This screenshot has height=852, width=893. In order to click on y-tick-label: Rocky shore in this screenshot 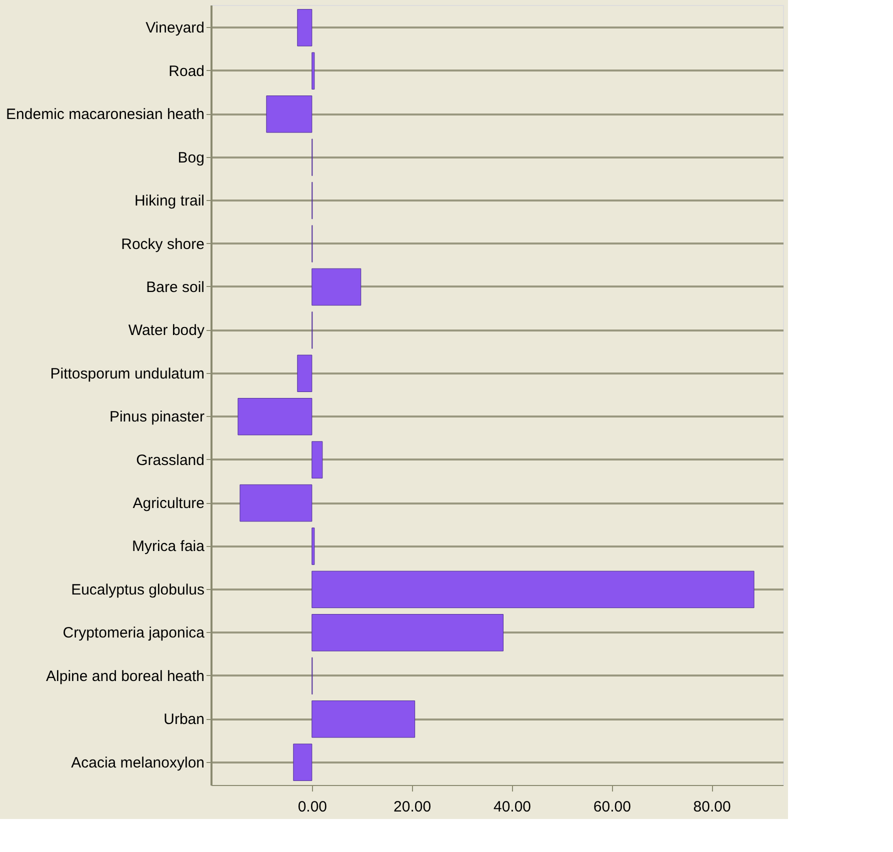, I will do `click(162, 244)`.